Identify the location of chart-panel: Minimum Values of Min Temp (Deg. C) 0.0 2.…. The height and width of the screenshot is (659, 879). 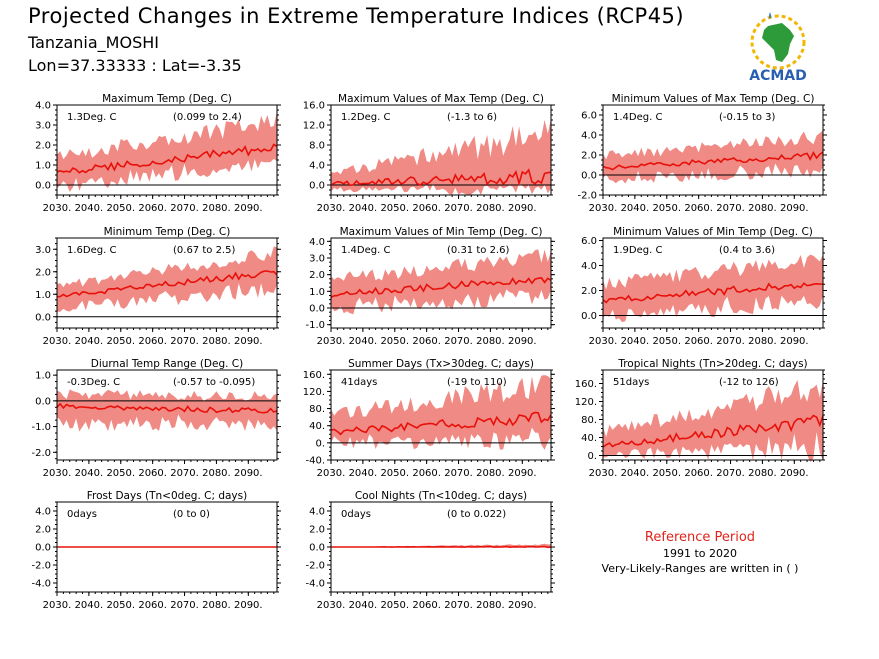
(704, 286).